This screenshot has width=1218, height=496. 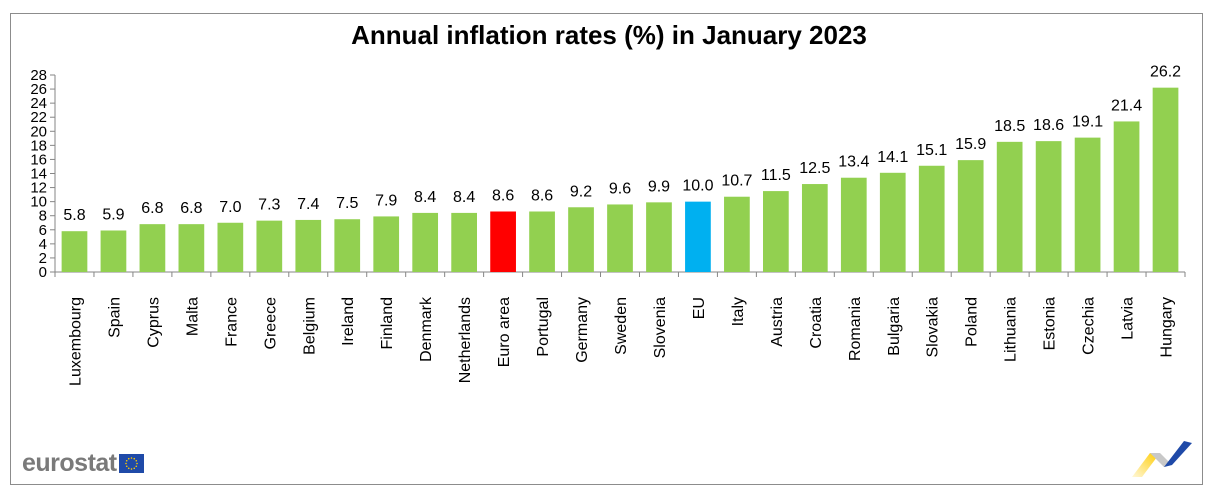 What do you see at coordinates (131, 463) in the screenshot?
I see `eu-flag-icon` at bounding box center [131, 463].